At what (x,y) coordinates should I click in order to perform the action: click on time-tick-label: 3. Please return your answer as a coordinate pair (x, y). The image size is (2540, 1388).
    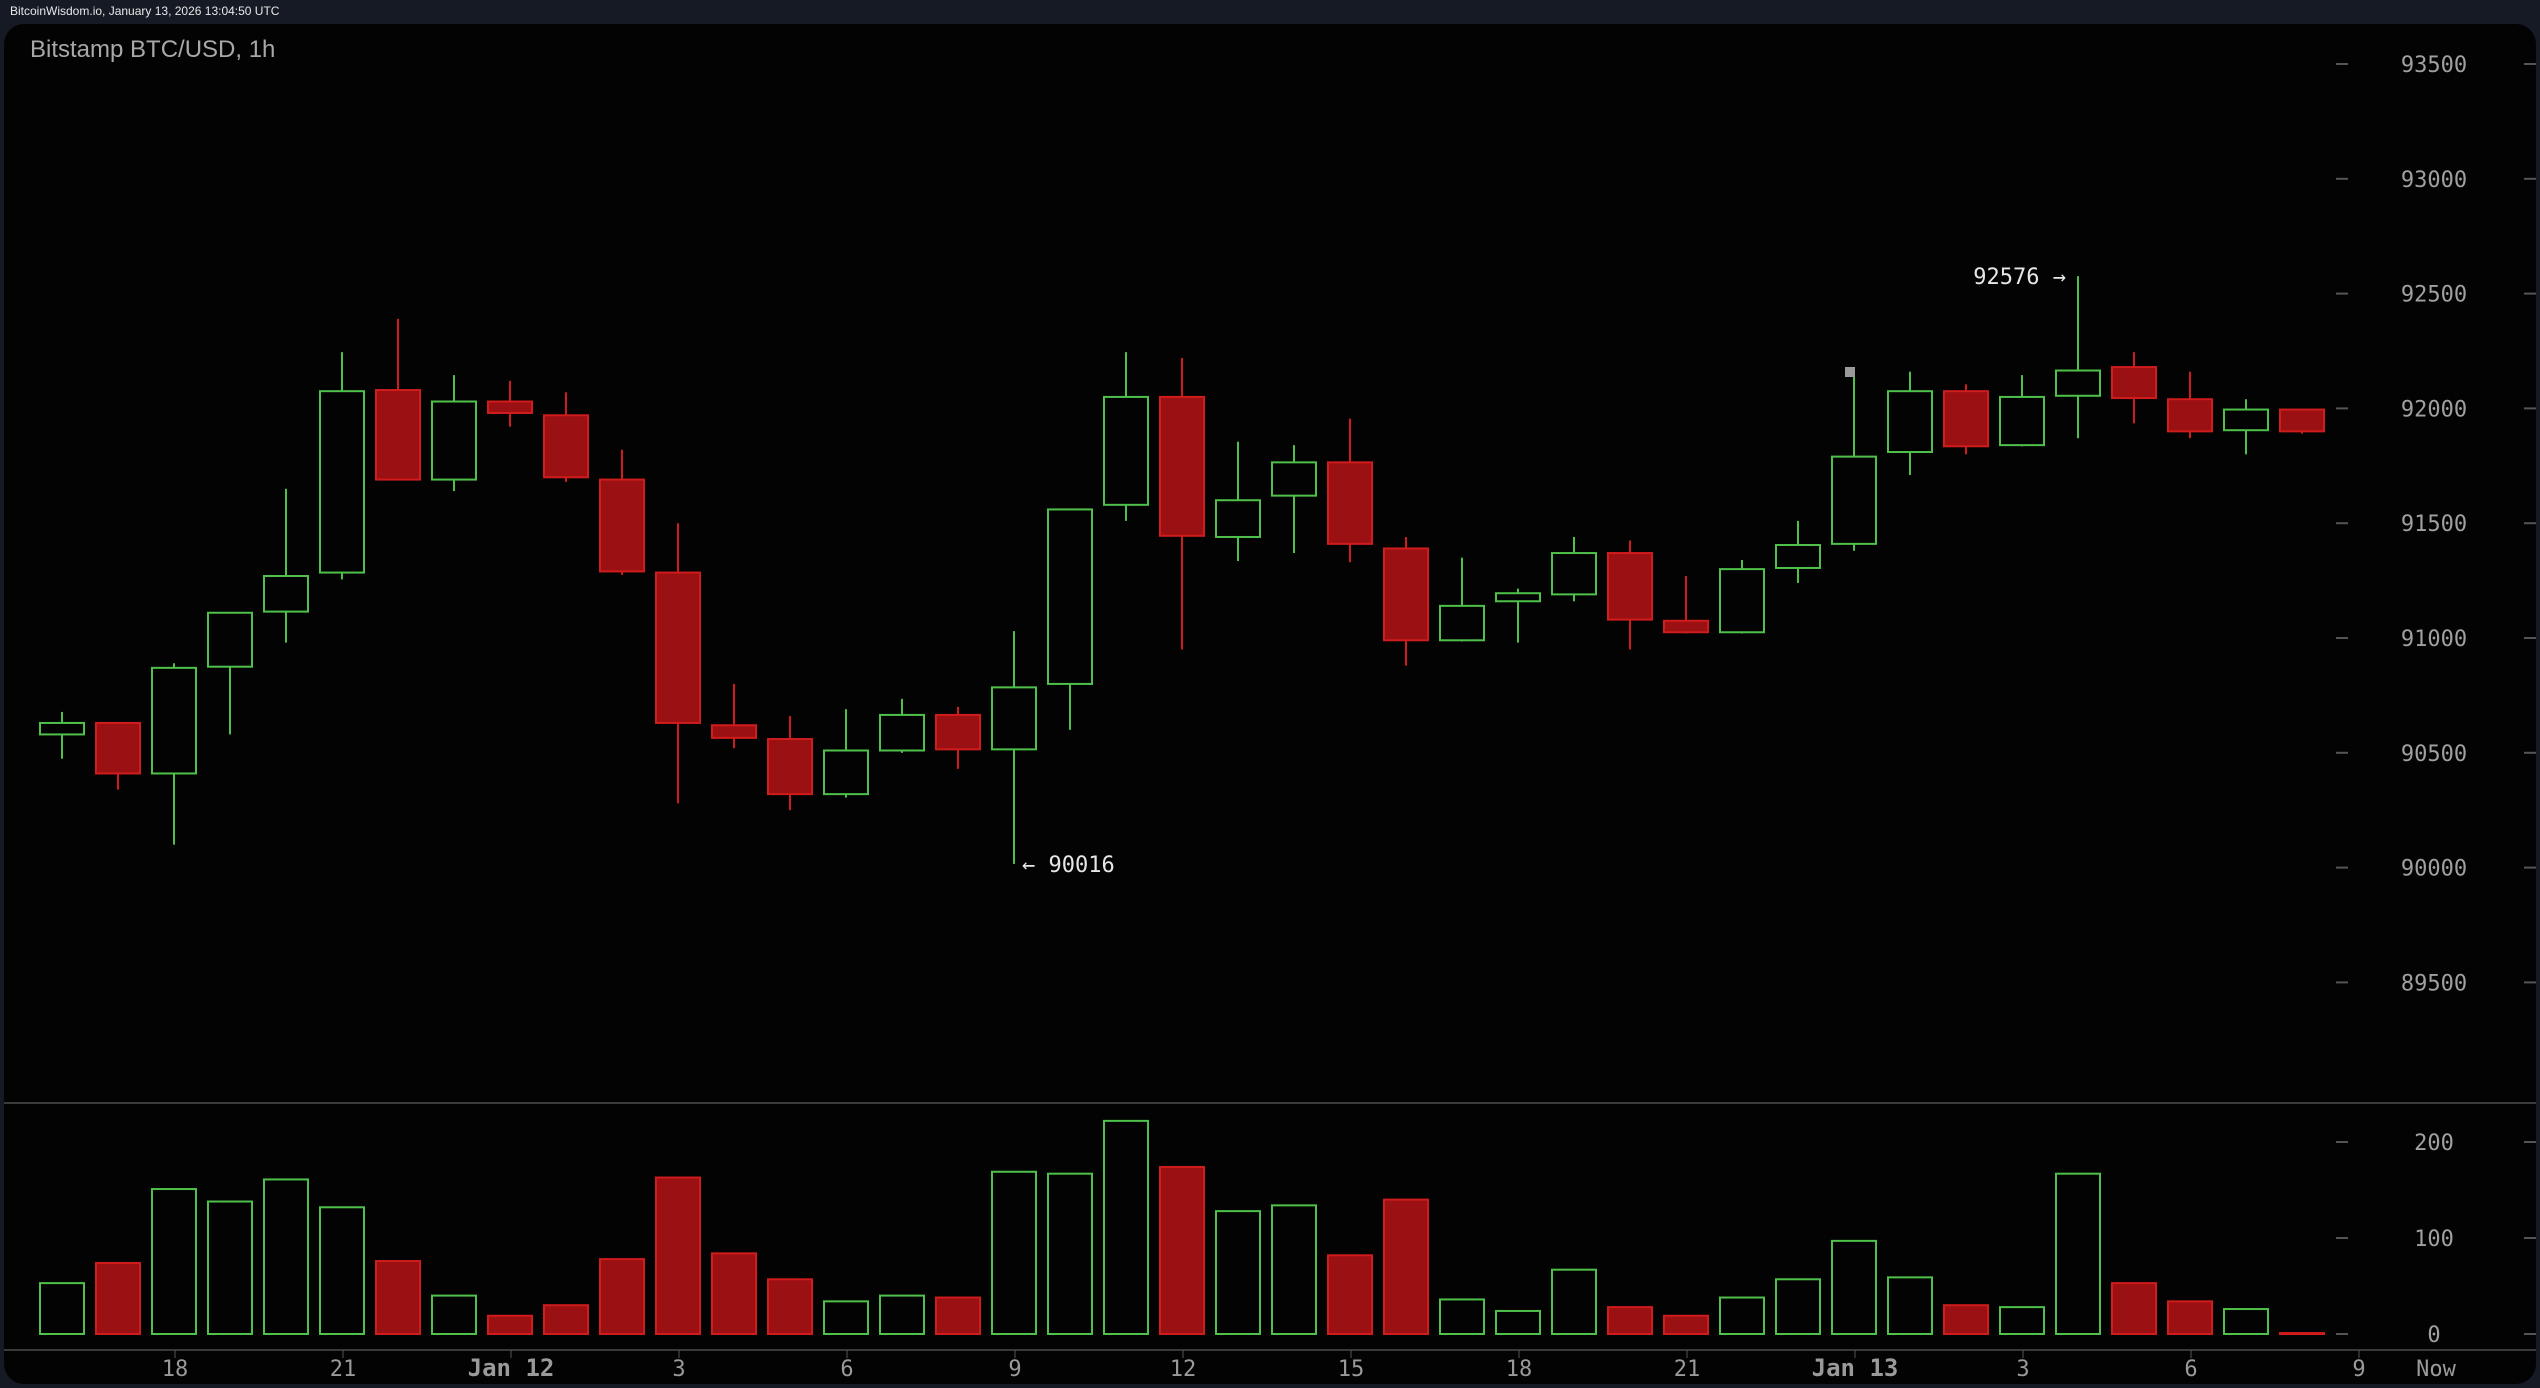
    Looking at the image, I should click on (2022, 1369).